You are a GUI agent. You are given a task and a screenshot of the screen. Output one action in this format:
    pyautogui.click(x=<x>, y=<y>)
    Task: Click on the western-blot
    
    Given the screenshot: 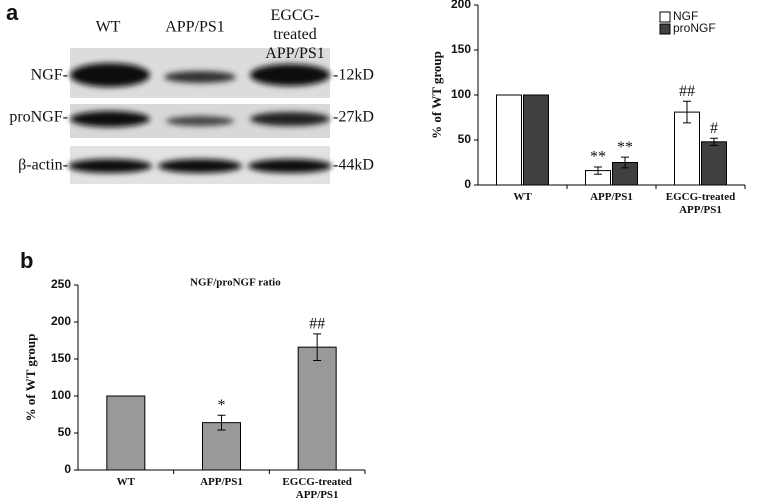 What is the action you would take?
    pyautogui.click(x=200, y=116)
    